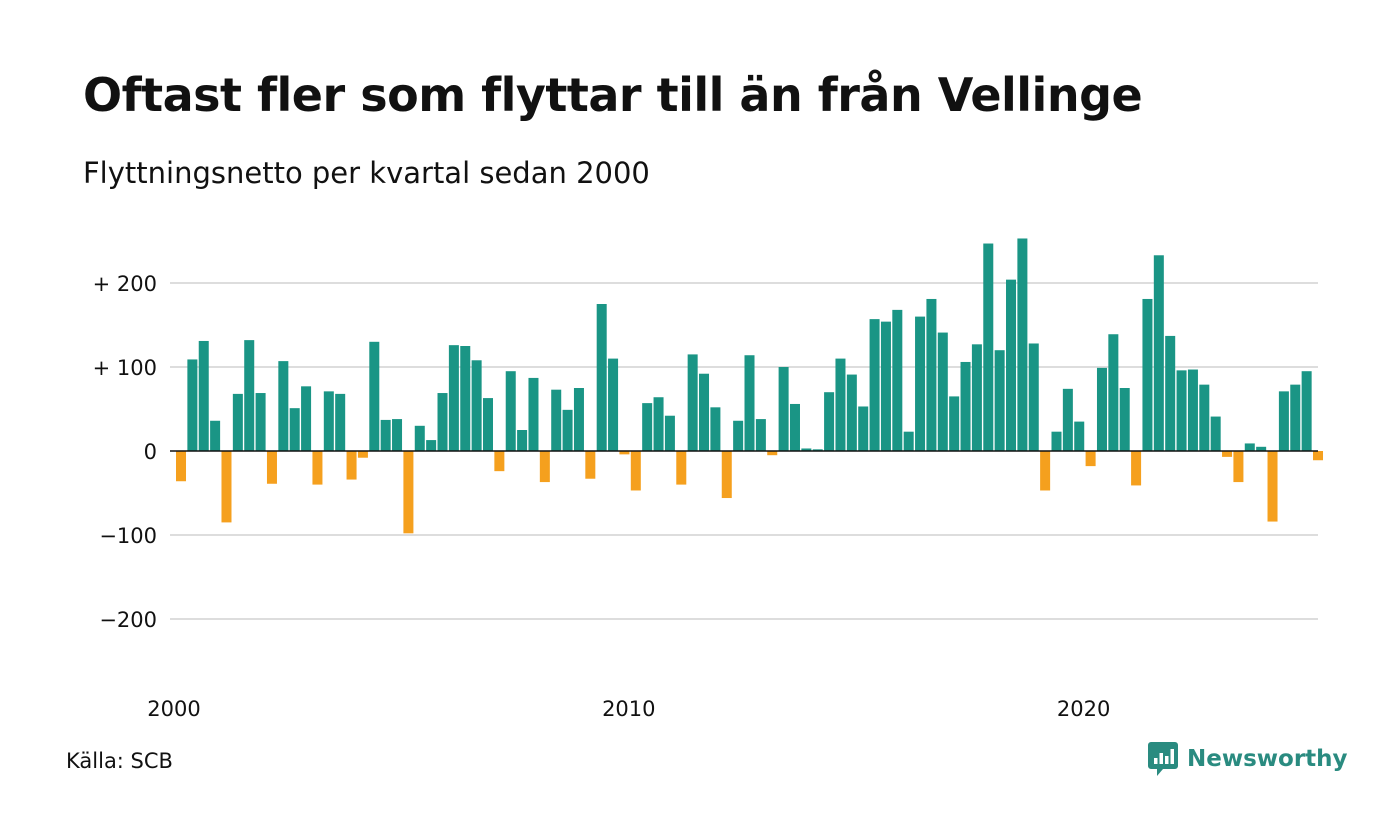  I want to click on brand-name: Newsworthy, so click(1267, 759).